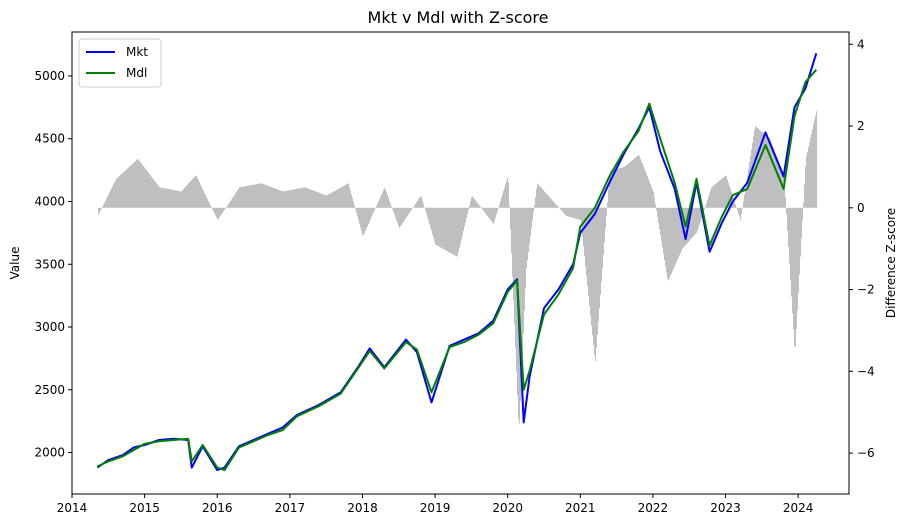 Image resolution: width=909 pixels, height=528 pixels. Describe the element at coordinates (53, 264) in the screenshot. I see `left-y-axis: 2000 2500 3000 3500 4000 4500 5000` at that location.